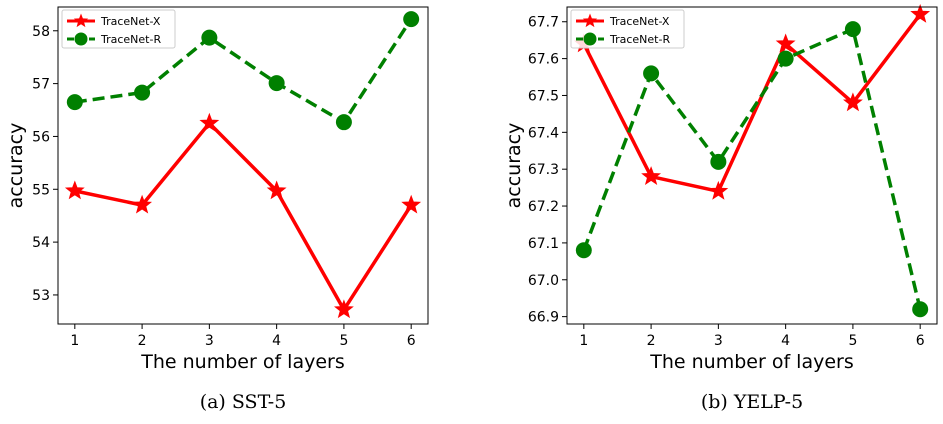 The width and height of the screenshot is (943, 424). I want to click on series-line-tracenet-r, so click(243, 71).